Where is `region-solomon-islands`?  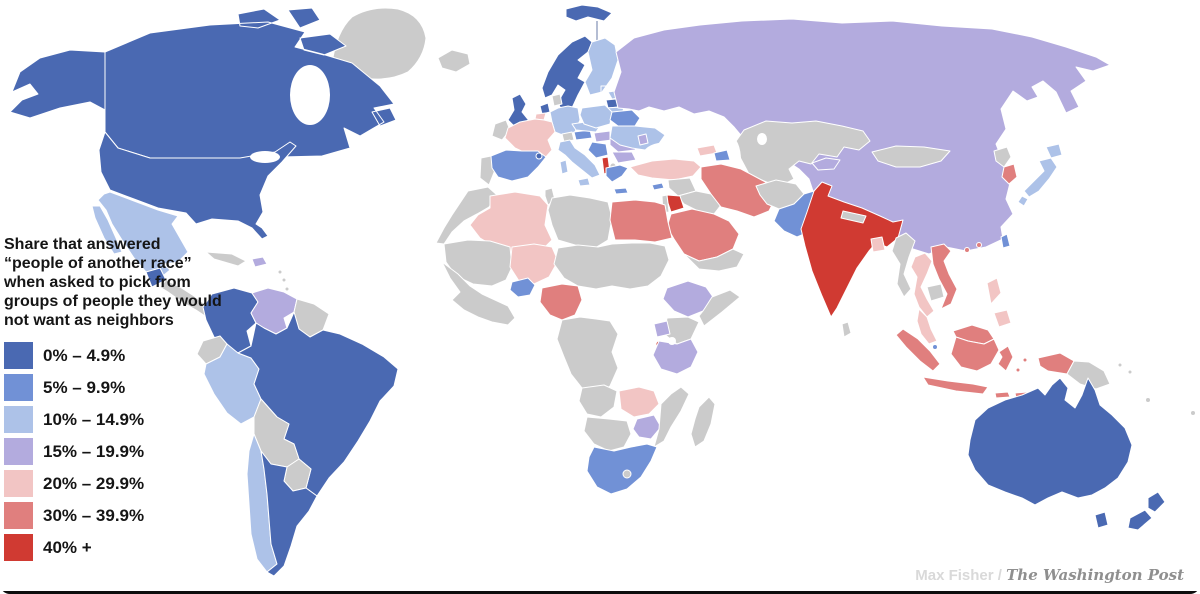
region-solomon-islands is located at coordinates (1125, 368).